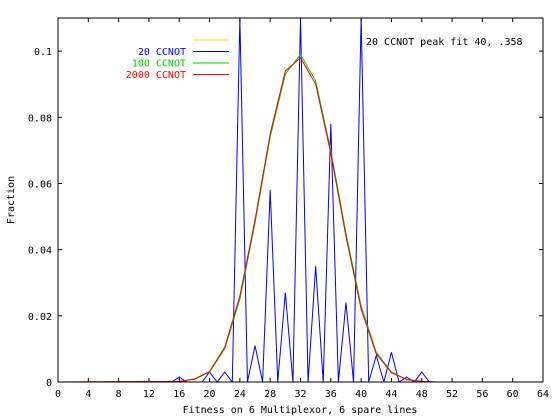 This screenshot has height=416, width=552. Describe the element at coordinates (119, 394) in the screenshot. I see `x-tick-label: 8` at that location.